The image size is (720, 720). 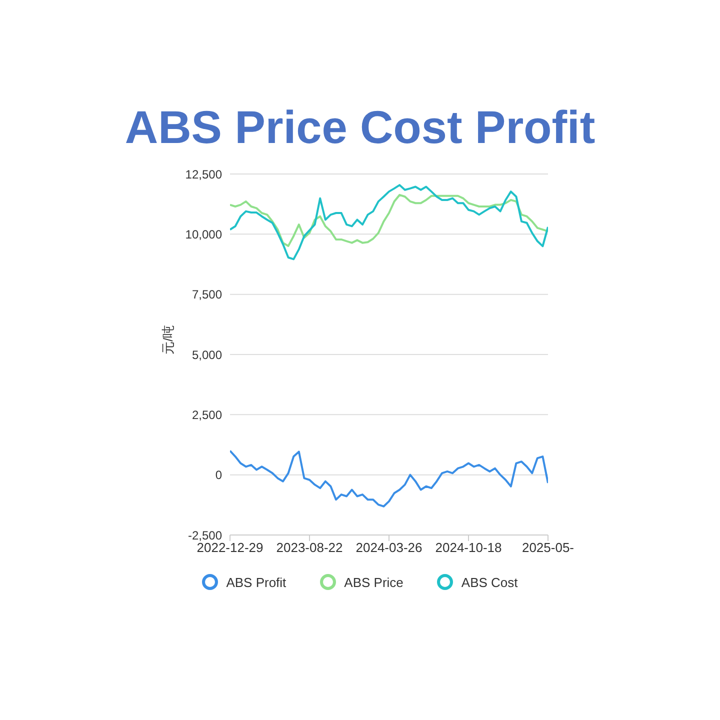 I want to click on y-tick-label: 10,000, so click(x=203, y=234).